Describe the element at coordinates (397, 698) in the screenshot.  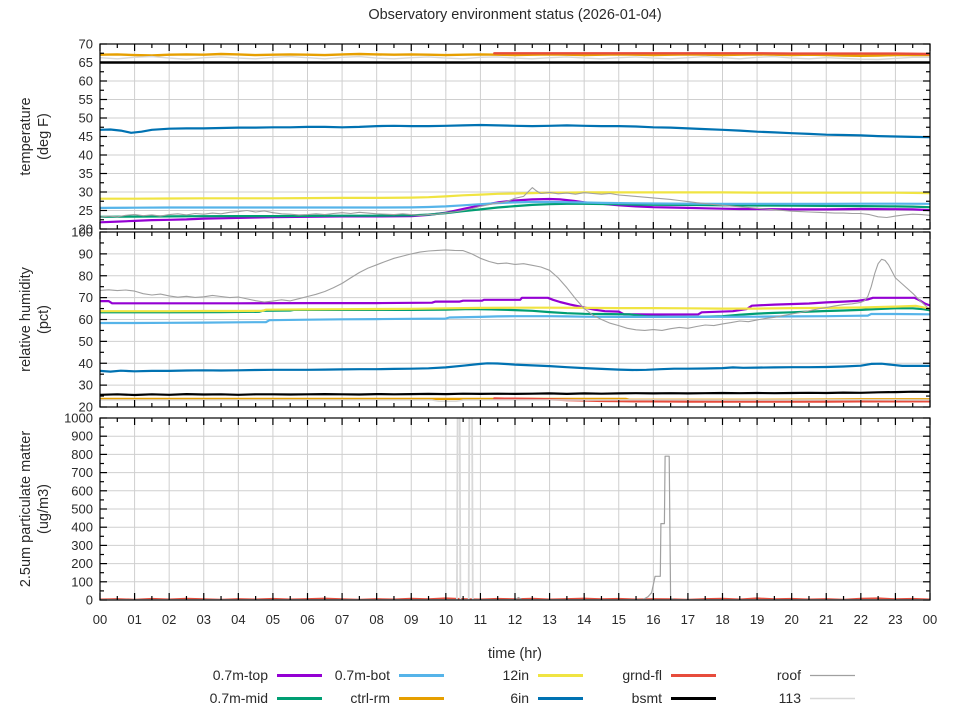
I see `legend-item-ctrl-rm: ctrl-rm` at that location.